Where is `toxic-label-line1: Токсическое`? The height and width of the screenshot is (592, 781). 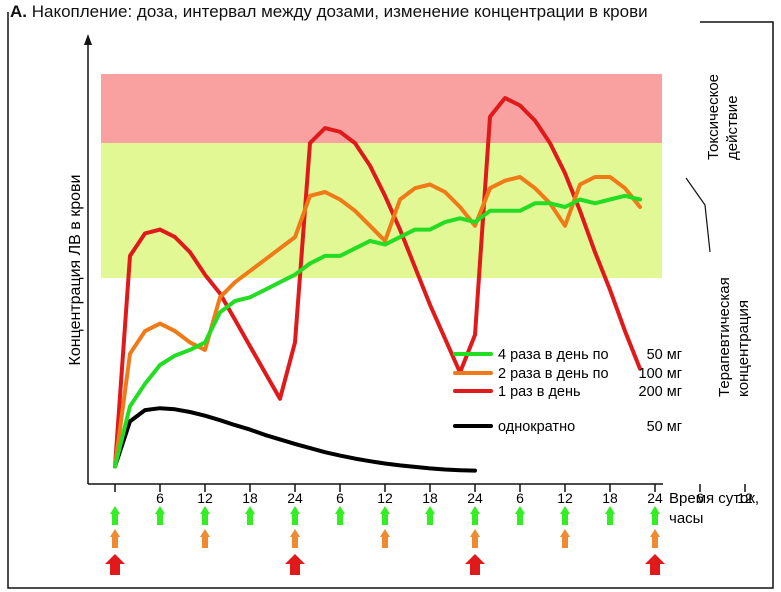
toxic-label-line1: Токсическое is located at coordinates (713, 117).